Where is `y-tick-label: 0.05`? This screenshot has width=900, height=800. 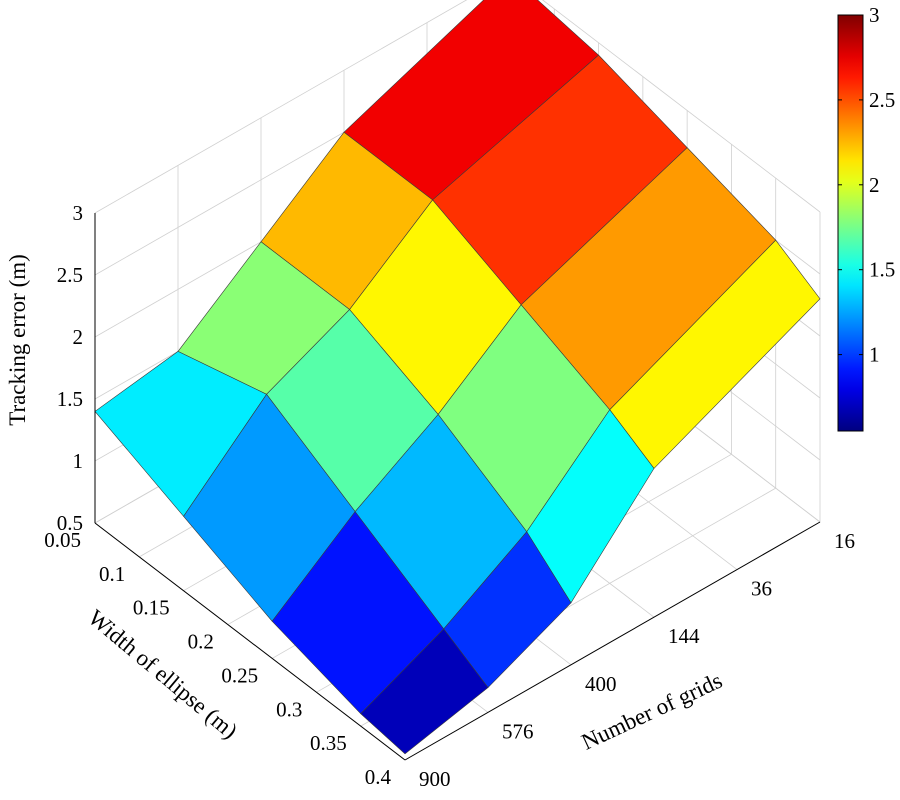
y-tick-label: 0.05 is located at coordinates (62, 540).